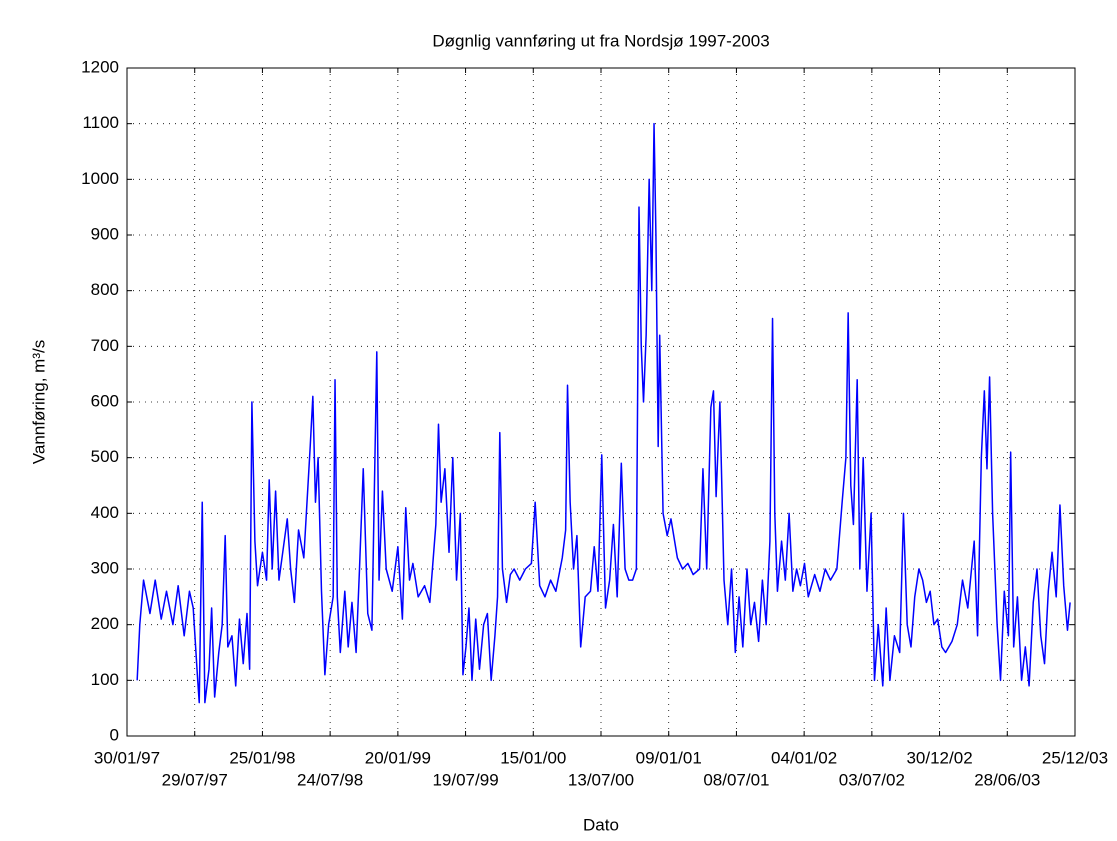 The image size is (1117, 841). I want to click on x-tick-label: 25/12/03, so click(1075, 757).